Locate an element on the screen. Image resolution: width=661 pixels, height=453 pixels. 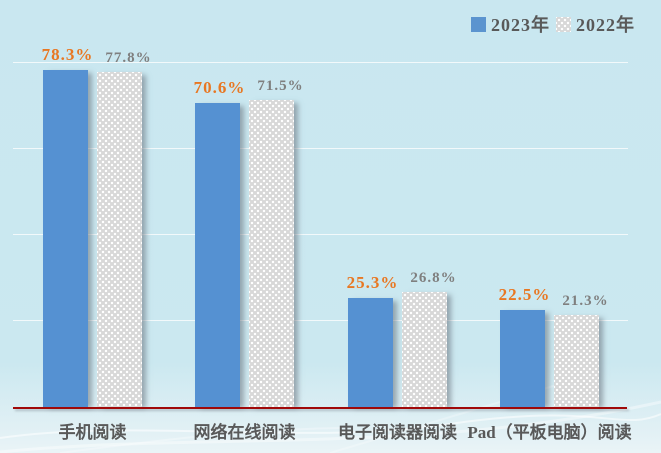
value-label-2022年-网络在线阅读: 71.5% is located at coordinates (280, 86).